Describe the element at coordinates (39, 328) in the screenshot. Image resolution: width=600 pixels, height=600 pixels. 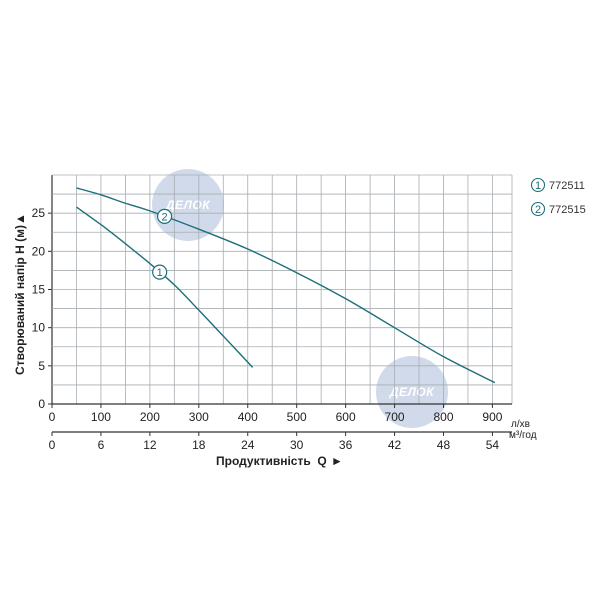
I see `y-tick-label: 10` at that location.